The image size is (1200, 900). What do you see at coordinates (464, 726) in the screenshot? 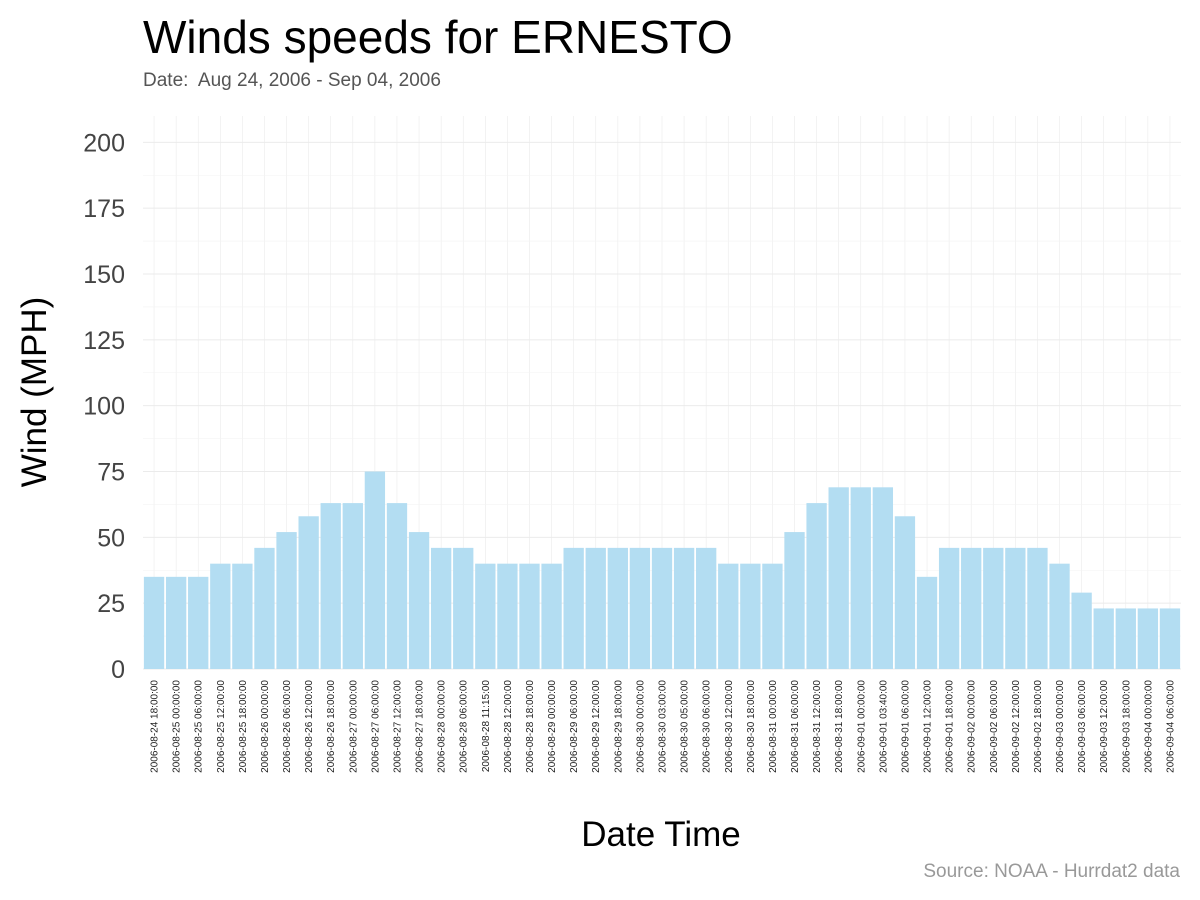
I see `x-tick-label: 2006-08-28 06:00:00` at bounding box center [464, 726].